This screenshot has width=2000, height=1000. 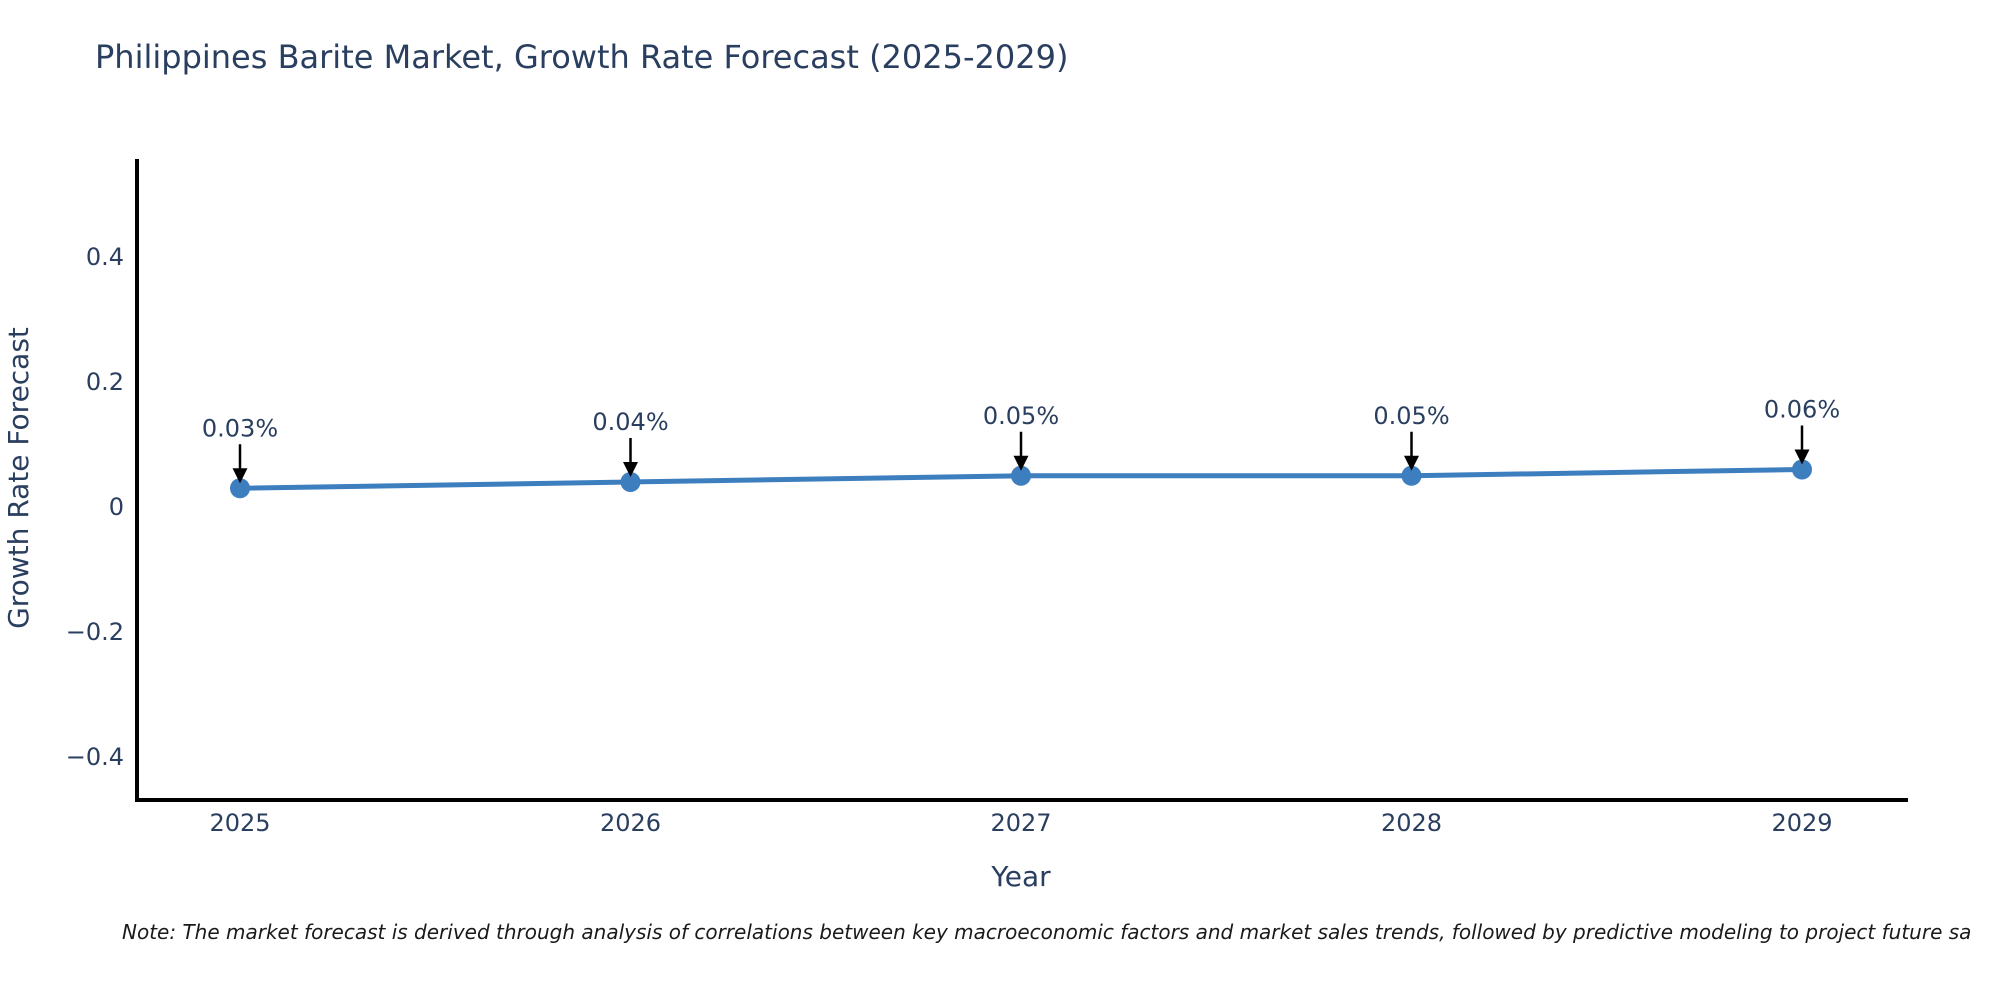 I want to click on y-axis-title: Growth Rate Forecast, so click(x=18, y=478).